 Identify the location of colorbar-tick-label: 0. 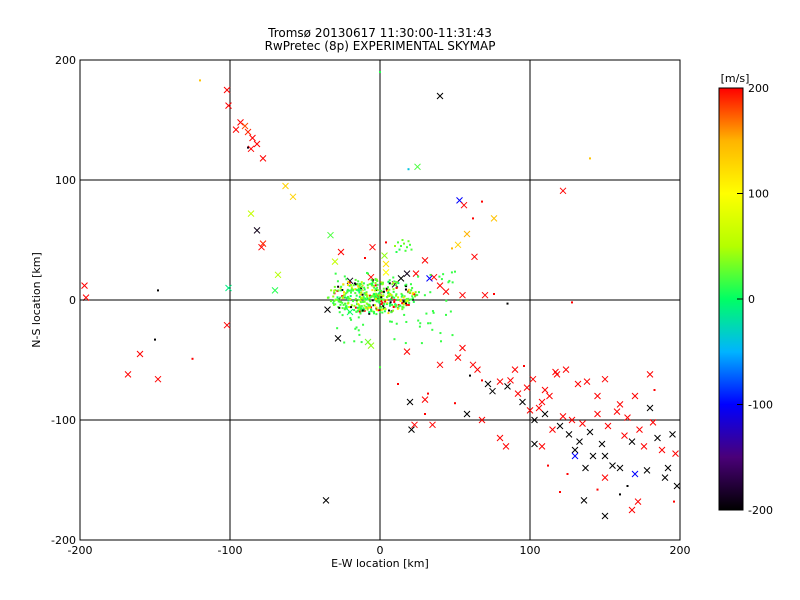
(751, 299).